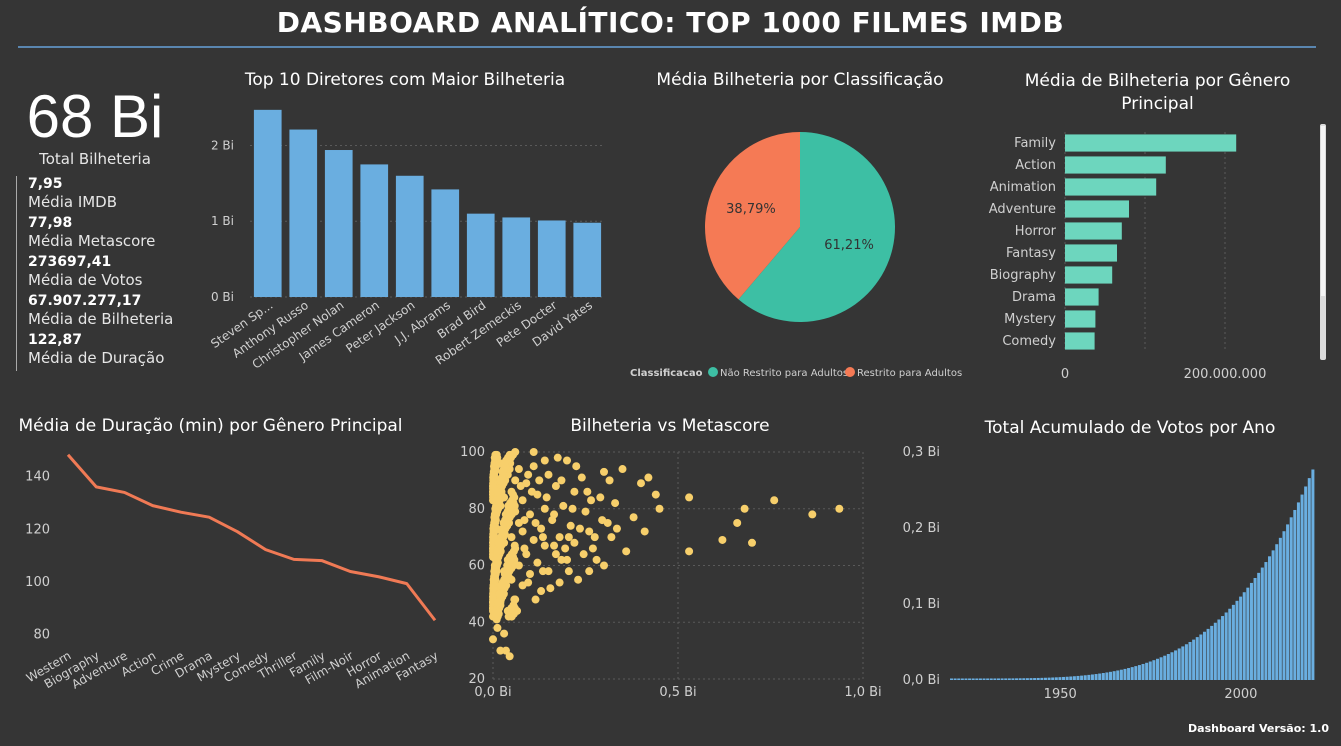  What do you see at coordinates (96, 358) in the screenshot?
I see `kpi-label: Média de Duração` at bounding box center [96, 358].